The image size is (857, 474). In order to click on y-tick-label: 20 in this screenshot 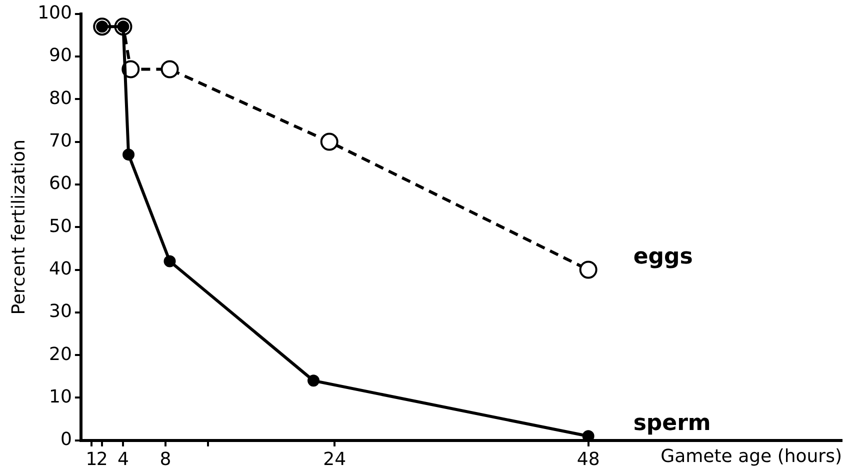, I will do `click(60, 354)`.